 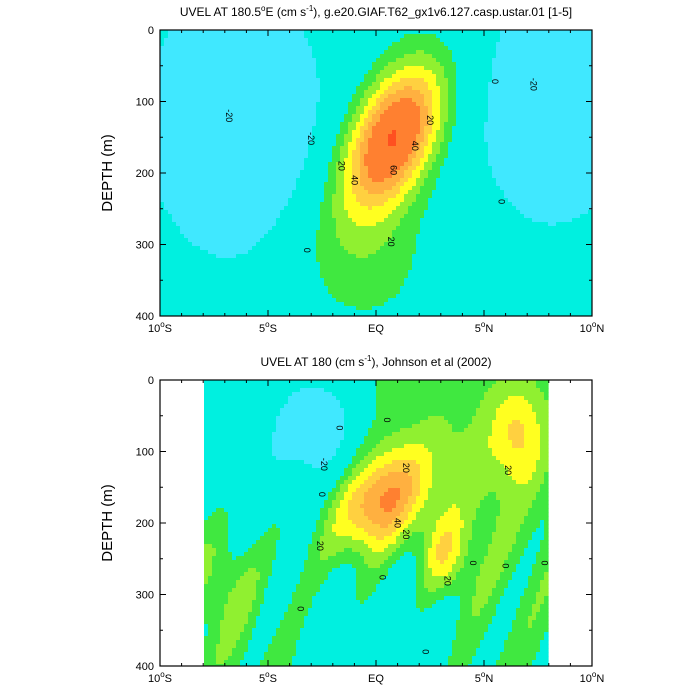 What do you see at coordinates (320, 546) in the screenshot?
I see `panel-obs-contour-label: 20` at bounding box center [320, 546].